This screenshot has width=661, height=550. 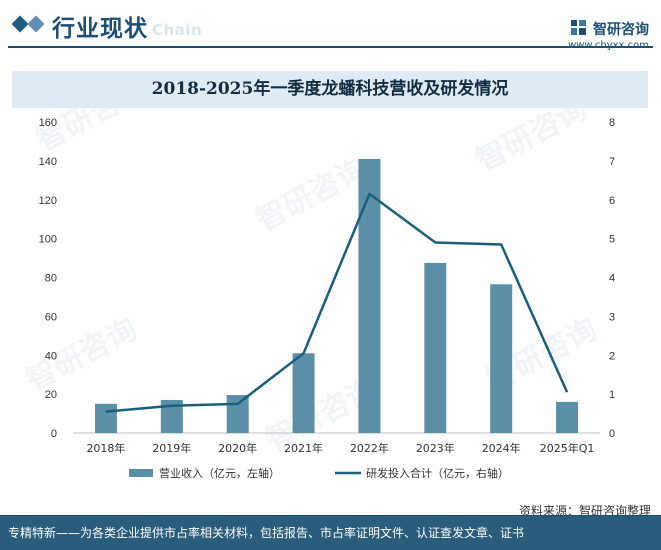 I want to click on legend-bar-swatch, so click(x=141, y=473).